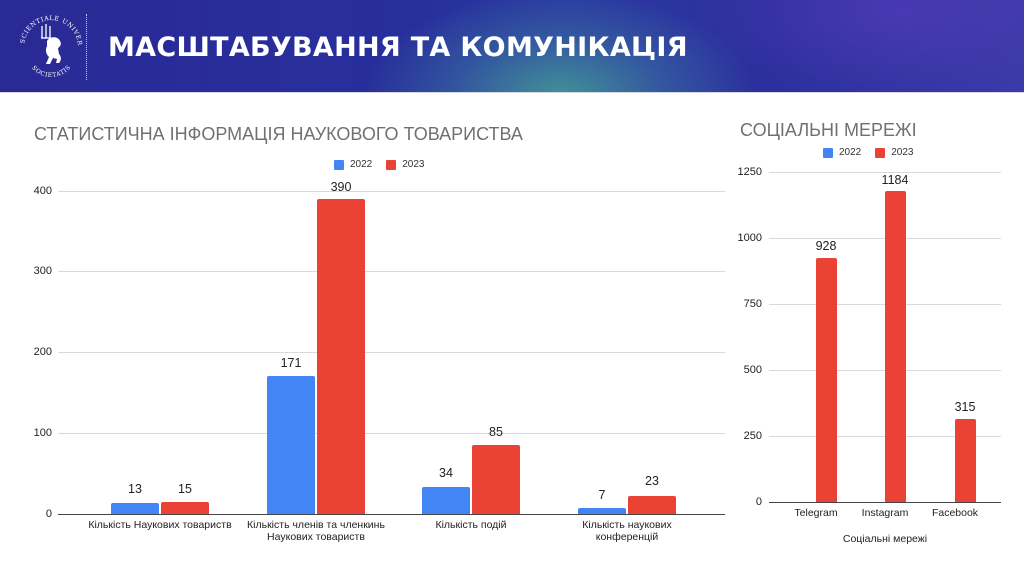 The width and height of the screenshot is (1024, 576). I want to click on value-label: 85, so click(496, 432).